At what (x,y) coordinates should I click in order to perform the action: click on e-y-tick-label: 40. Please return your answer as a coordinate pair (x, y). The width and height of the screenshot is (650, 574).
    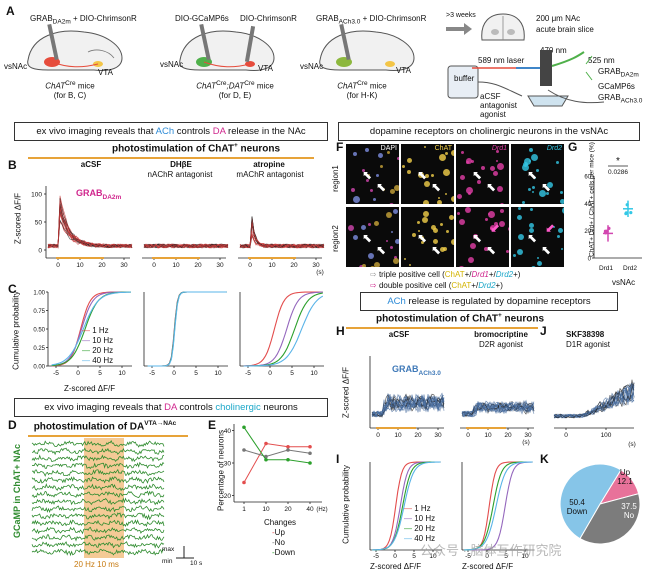
    Looking at the image, I should click on (228, 431).